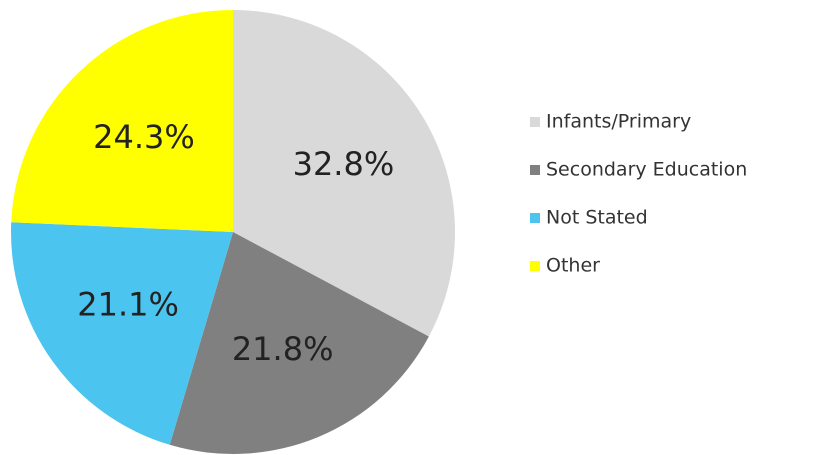 The height and width of the screenshot is (455, 829). I want to click on data-label: 21.1%, so click(128, 305).